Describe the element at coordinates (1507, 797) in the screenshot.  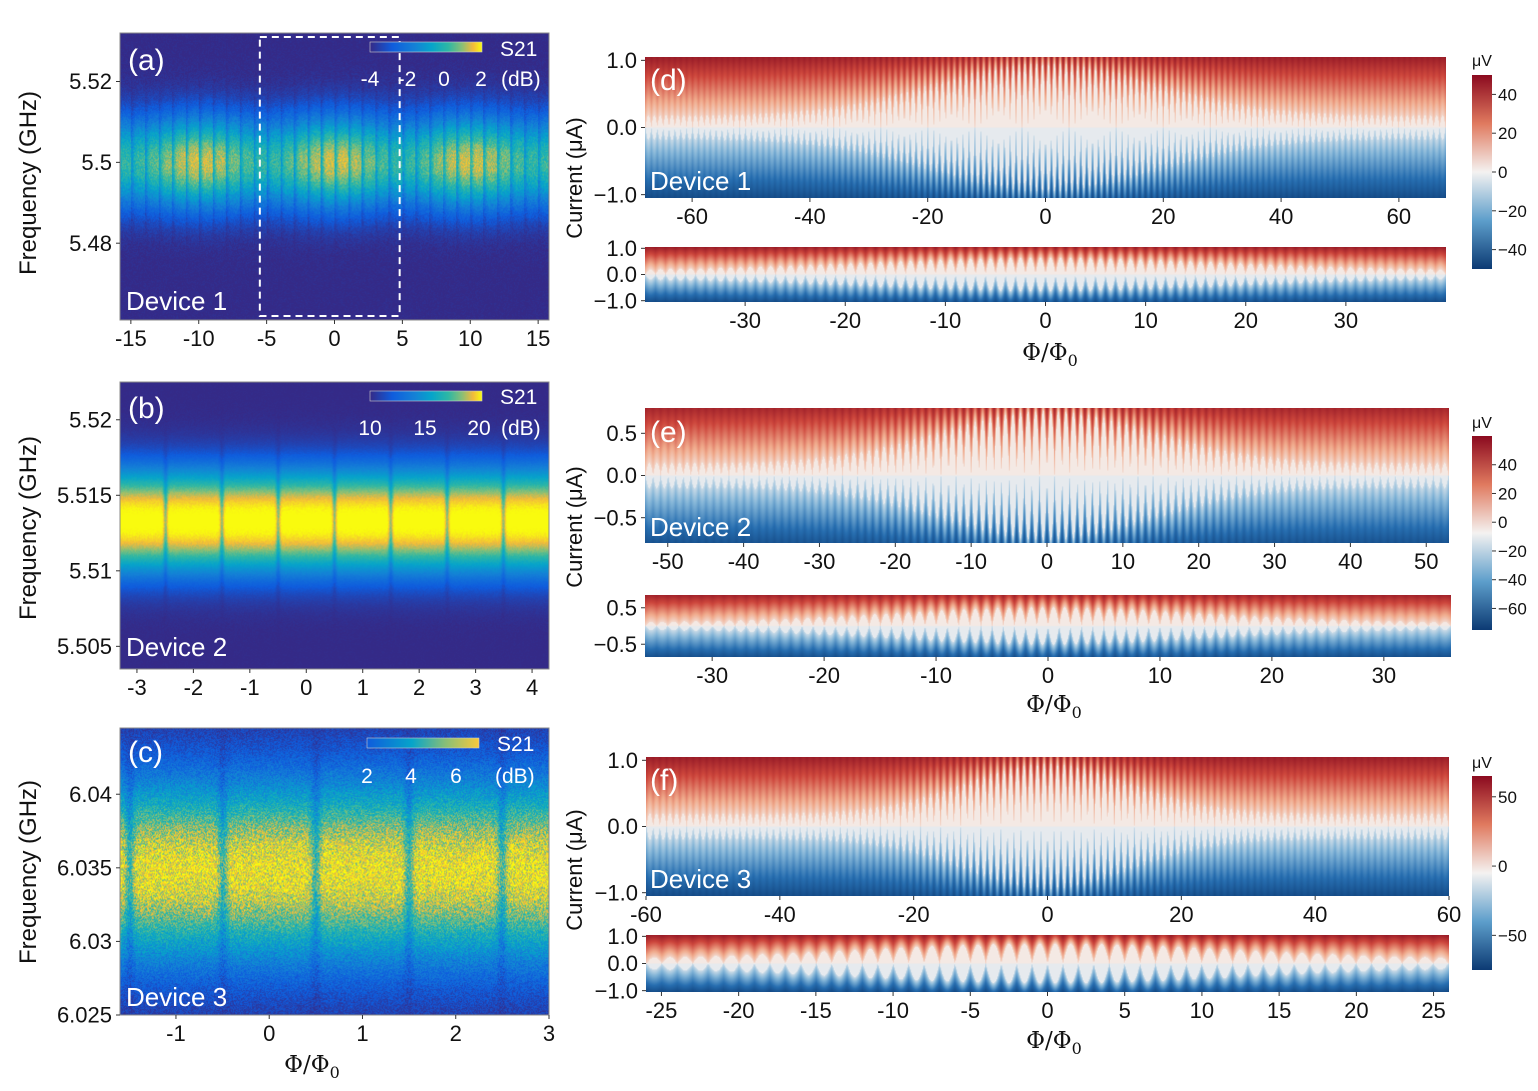
I see `colorbar-tick-label: 50` at that location.